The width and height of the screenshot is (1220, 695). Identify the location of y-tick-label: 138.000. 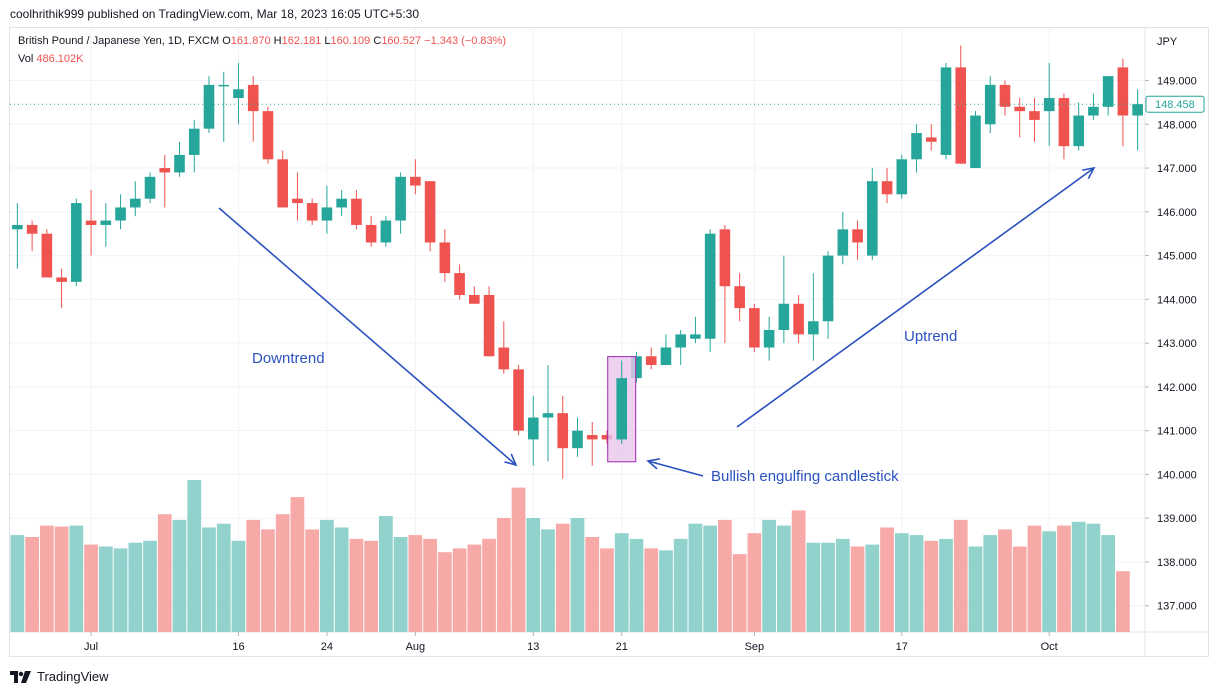
(1177, 563).